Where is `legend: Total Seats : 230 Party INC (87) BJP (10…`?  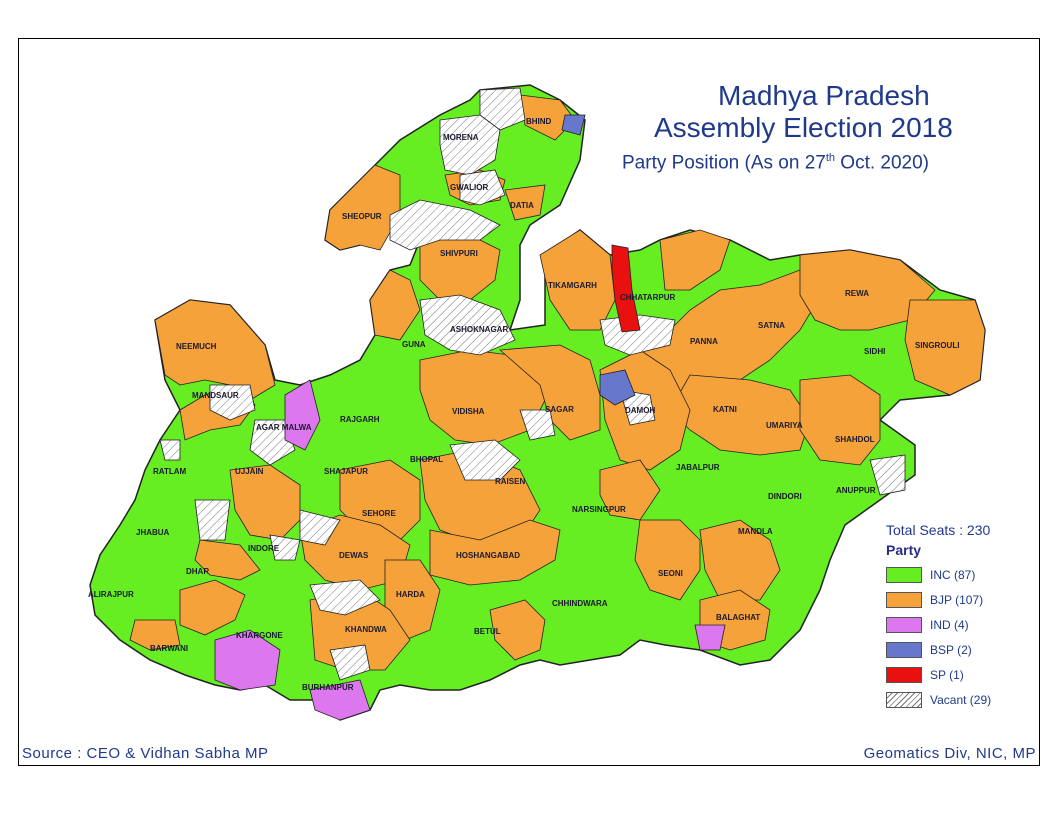
legend: Total Seats : 230 Party INC (87) BJP (10… is located at coordinates (966, 617).